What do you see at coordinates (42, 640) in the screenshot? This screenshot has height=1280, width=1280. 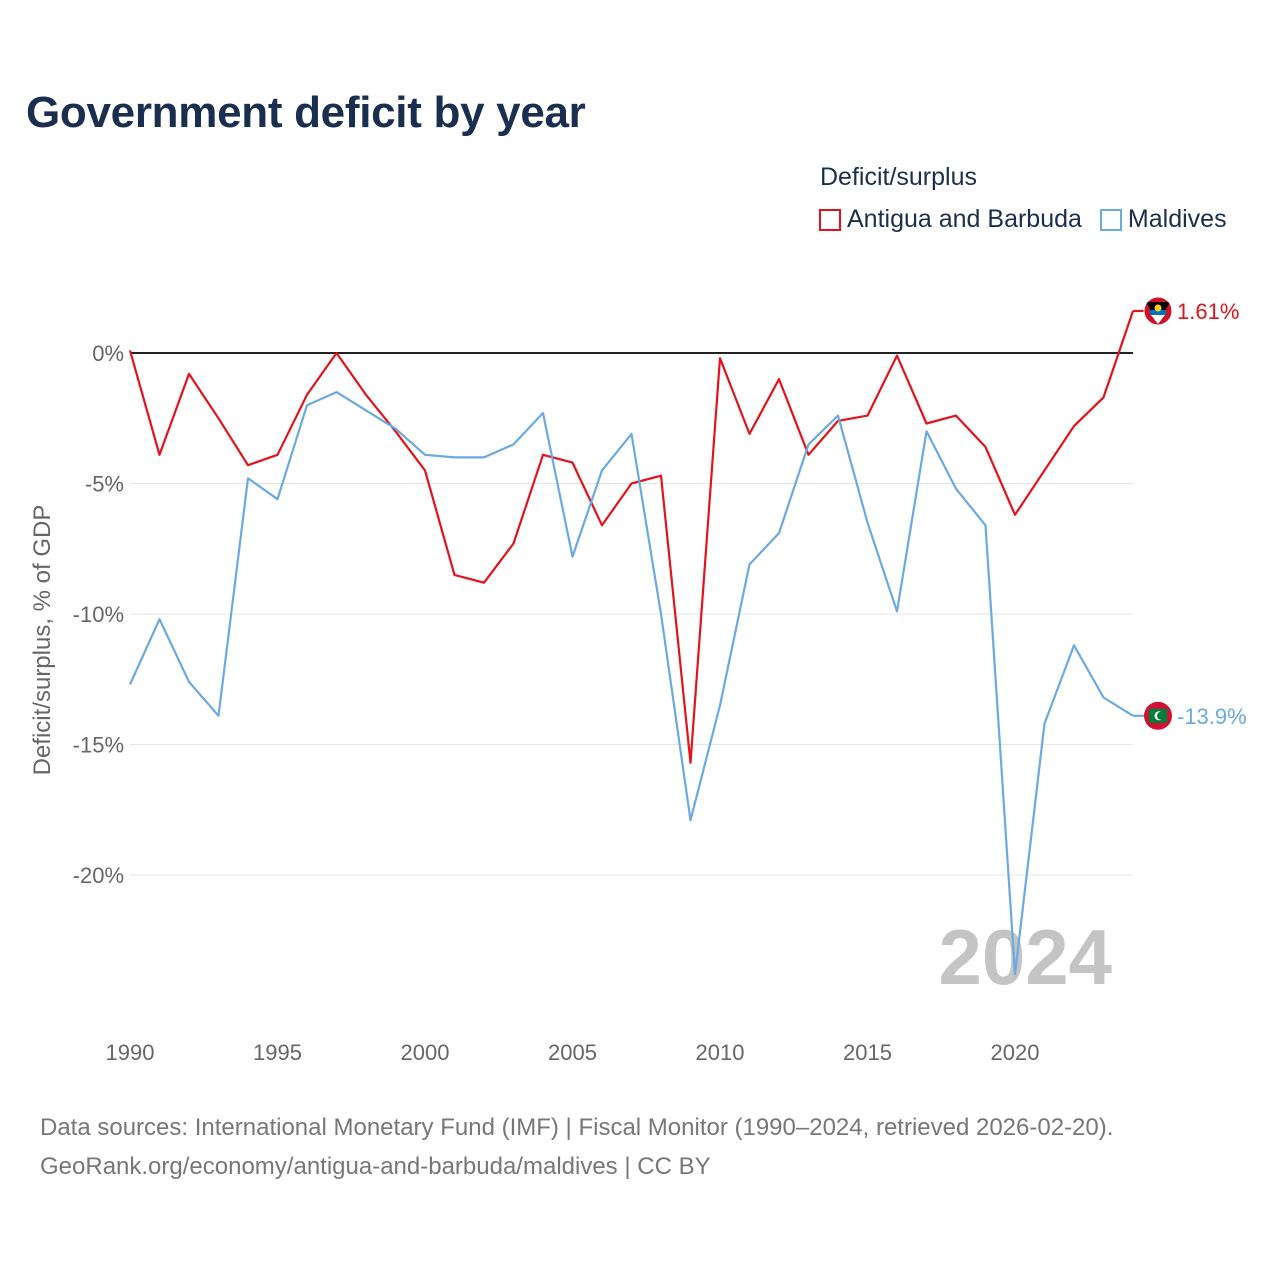 I see `y-axis-label: Deficit/surplus, % of GDP` at bounding box center [42, 640].